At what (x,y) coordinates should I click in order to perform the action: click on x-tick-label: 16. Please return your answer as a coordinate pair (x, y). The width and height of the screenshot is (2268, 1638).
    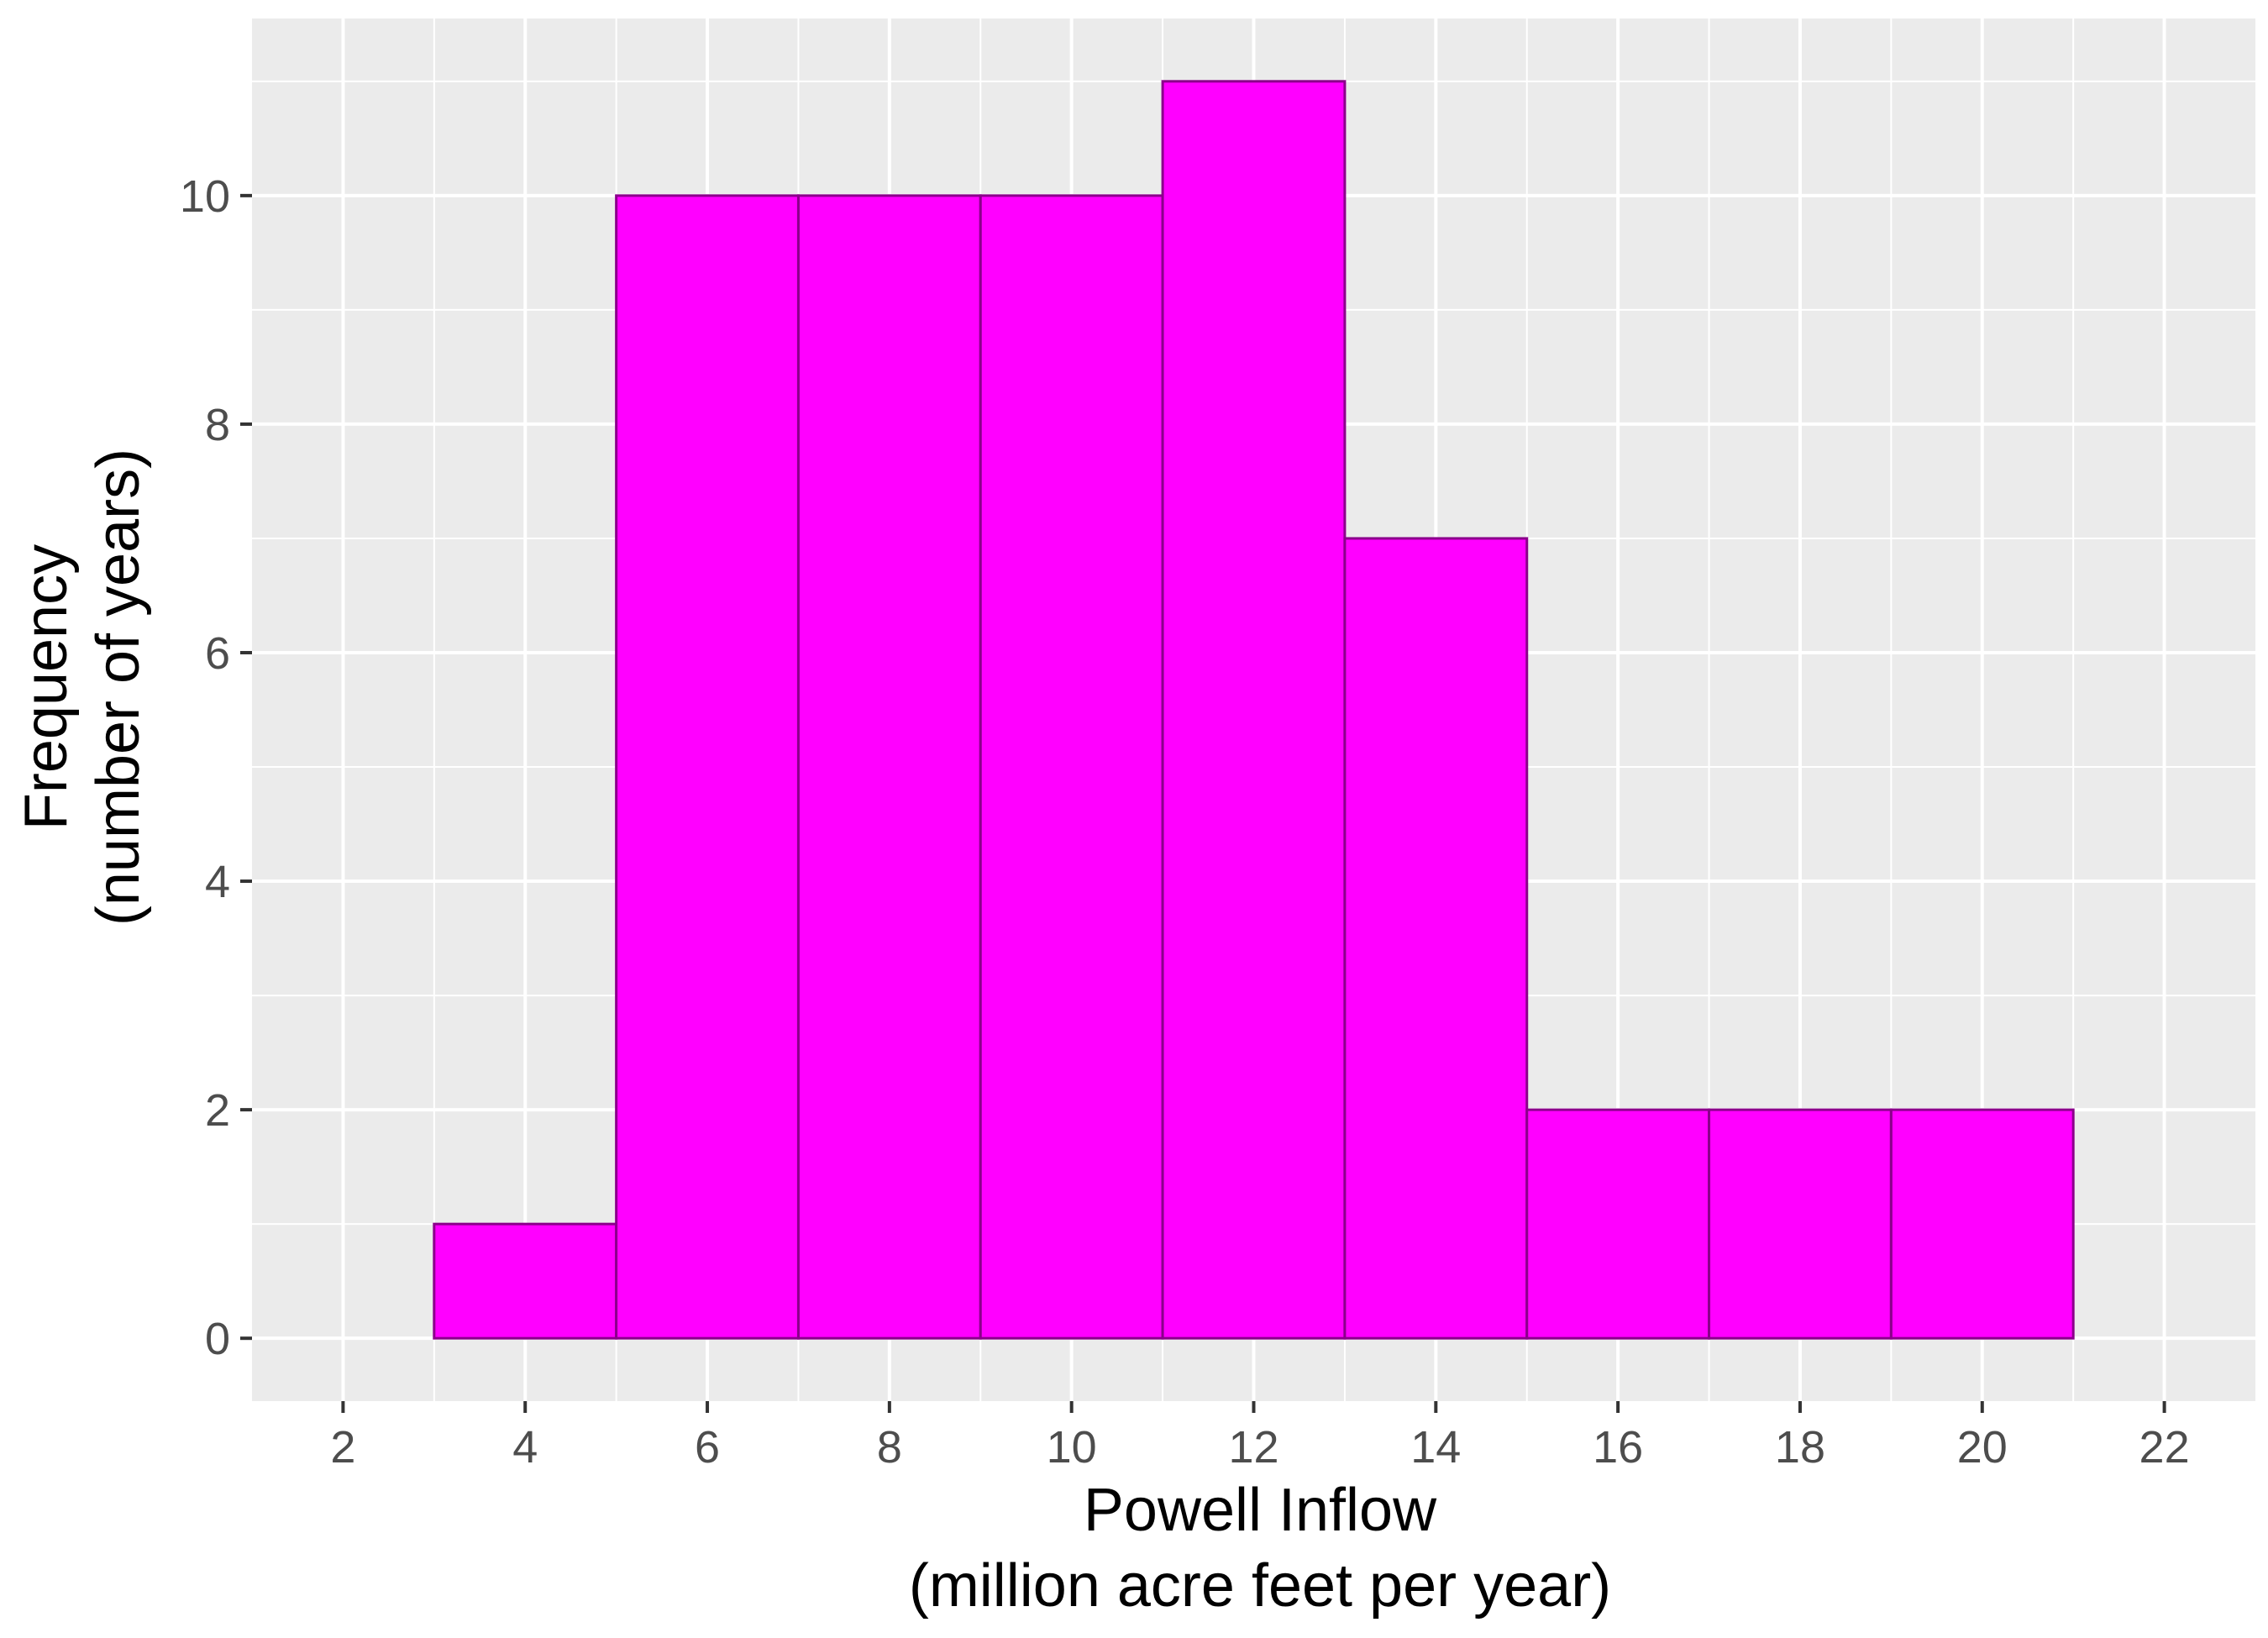
    Looking at the image, I should click on (1618, 1447).